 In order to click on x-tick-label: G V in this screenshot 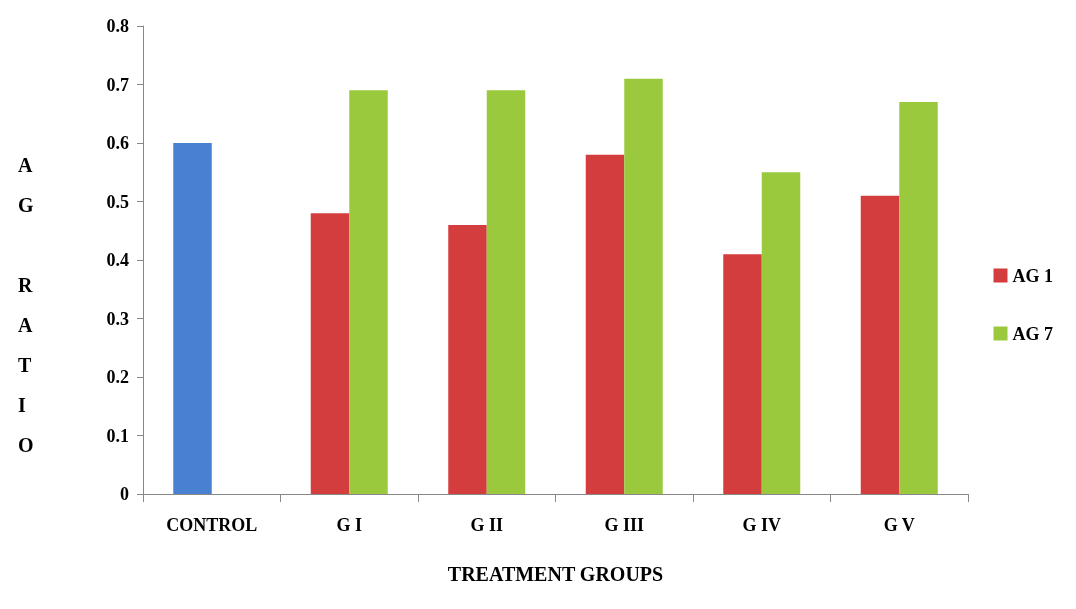, I will do `click(899, 525)`.